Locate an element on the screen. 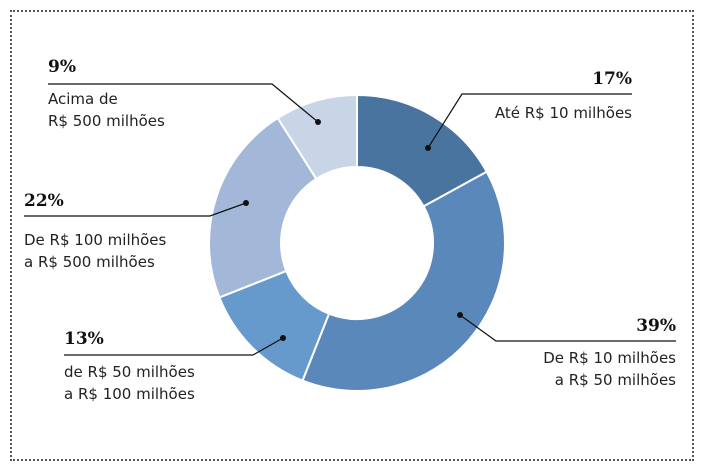 This screenshot has width=706, height=473. category-label: de R$ 50 milhões a R$ 100 milhões is located at coordinates (129, 383).